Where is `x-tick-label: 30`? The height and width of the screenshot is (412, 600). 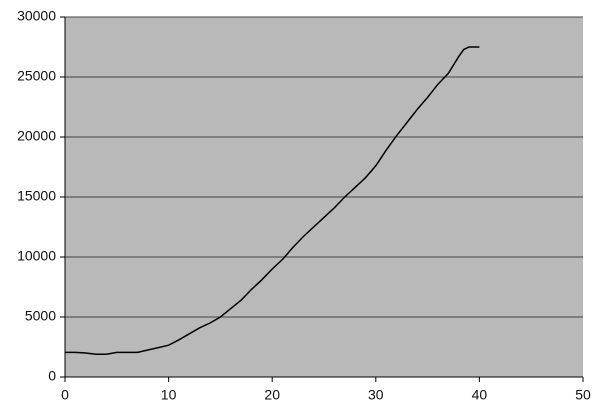 x-tick-label: 30 is located at coordinates (376, 395).